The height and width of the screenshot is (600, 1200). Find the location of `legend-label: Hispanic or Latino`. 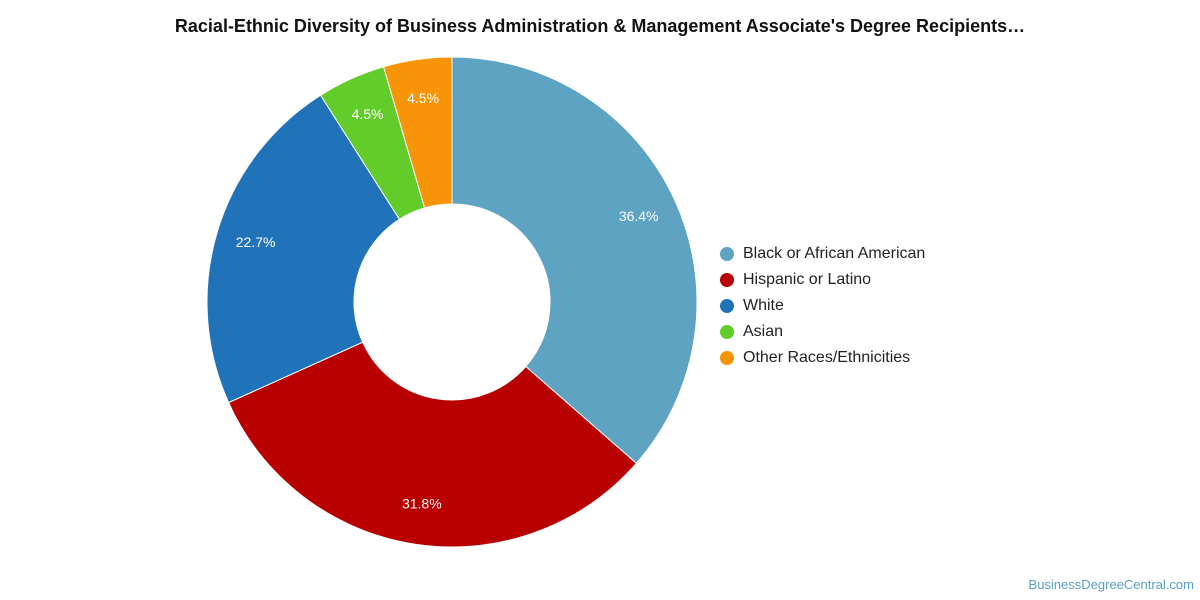

legend-label: Hispanic or Latino is located at coordinates (807, 279).